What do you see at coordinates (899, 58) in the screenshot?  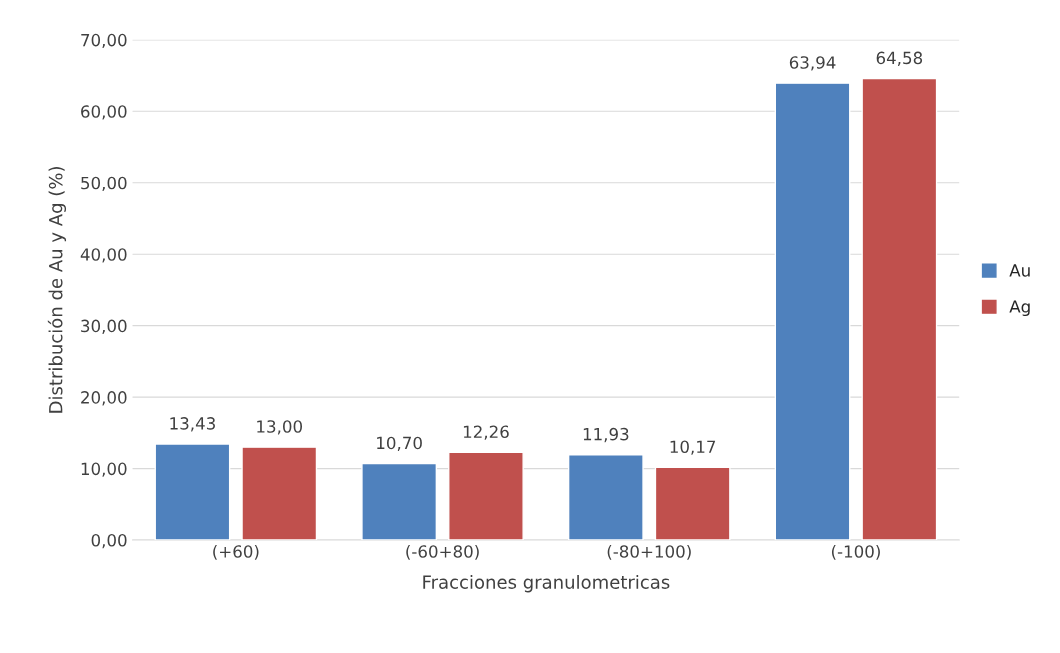 I see `data-label: 64,58` at bounding box center [899, 58].